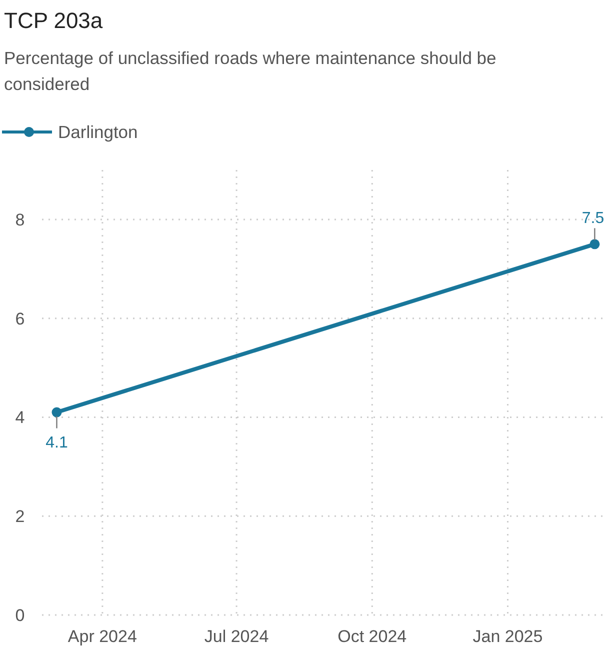 The image size is (609, 647). I want to click on y-tick-label: 4, so click(20, 418).